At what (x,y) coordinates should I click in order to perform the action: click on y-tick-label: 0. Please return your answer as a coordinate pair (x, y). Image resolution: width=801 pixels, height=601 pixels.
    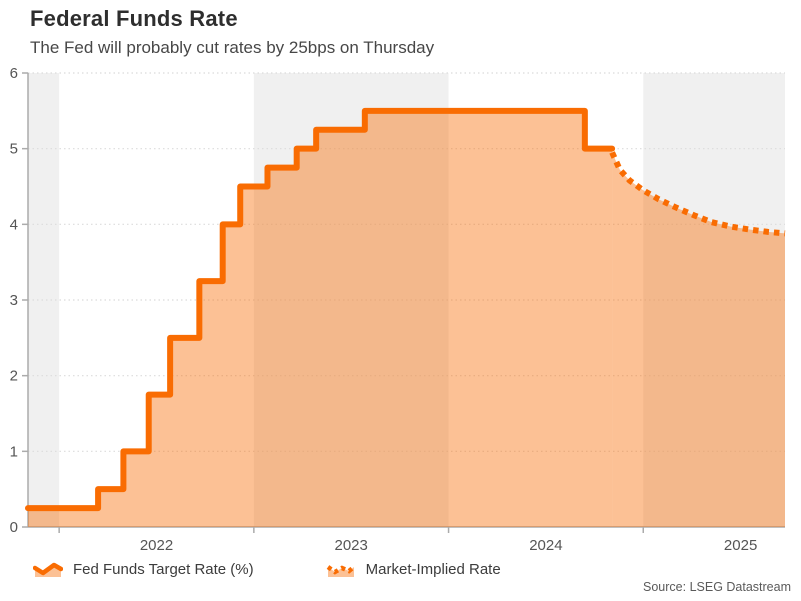
    Looking at the image, I should click on (14, 527).